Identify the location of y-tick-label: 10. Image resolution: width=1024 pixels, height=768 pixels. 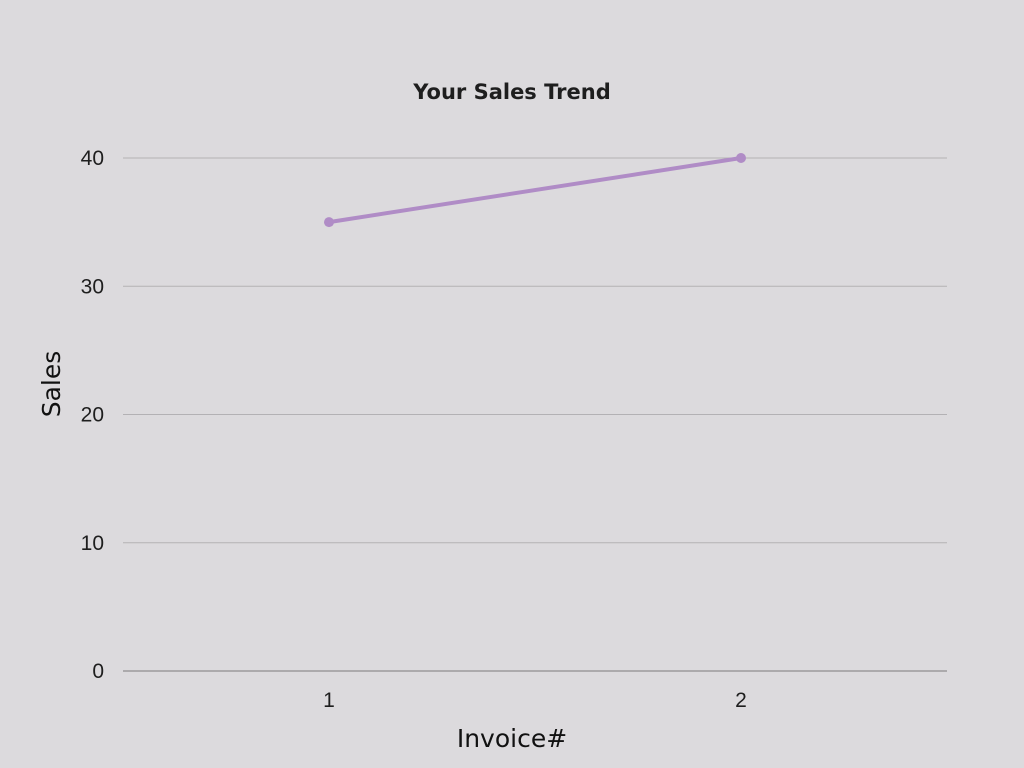
(92, 543).